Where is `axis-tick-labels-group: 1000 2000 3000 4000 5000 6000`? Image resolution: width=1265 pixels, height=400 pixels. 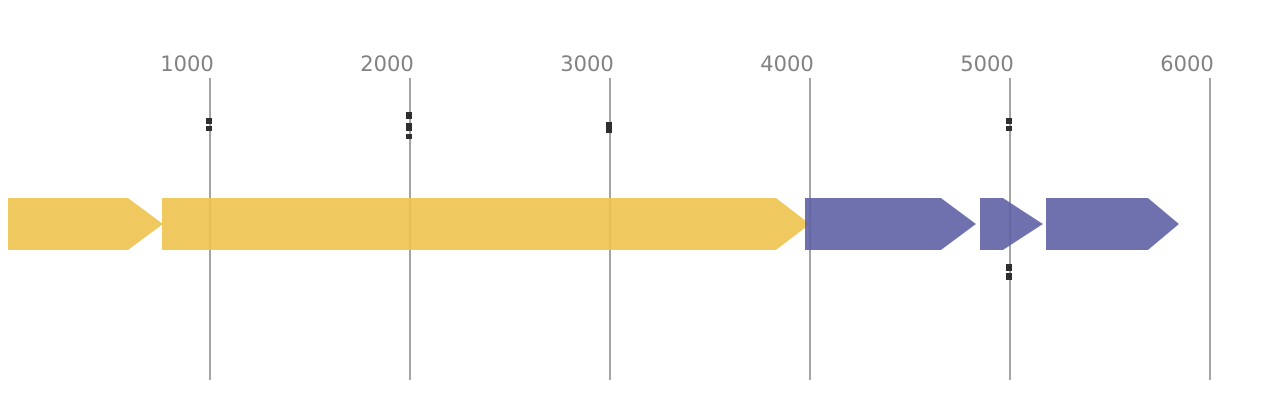
axis-tick-labels-group: 1000 2000 3000 4000 5000 6000 is located at coordinates (686, 64).